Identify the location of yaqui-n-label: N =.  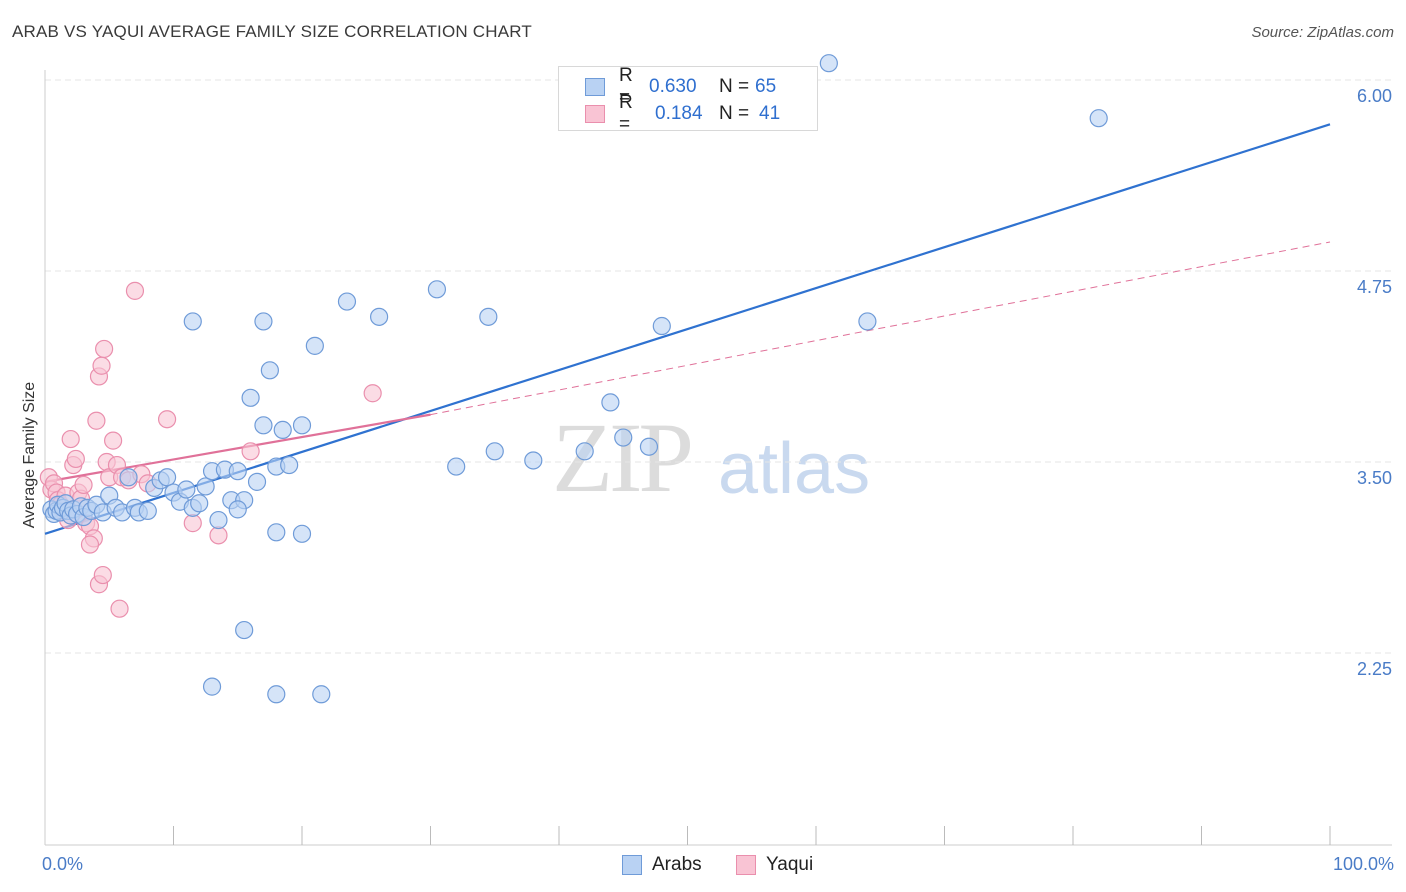
(734, 113).